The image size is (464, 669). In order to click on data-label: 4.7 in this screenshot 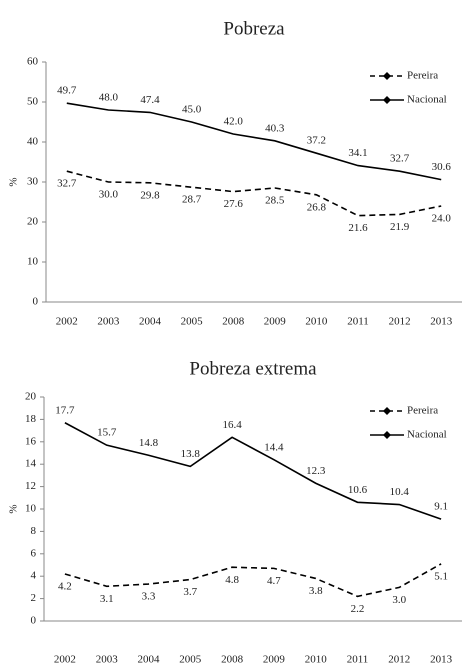, I will do `click(274, 581)`.